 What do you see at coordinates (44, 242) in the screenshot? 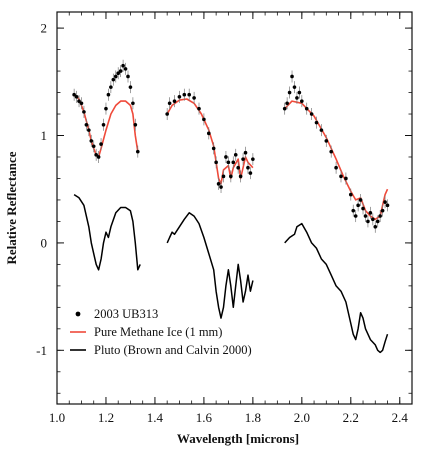
I see `y-tick-label: 0` at bounding box center [44, 242].